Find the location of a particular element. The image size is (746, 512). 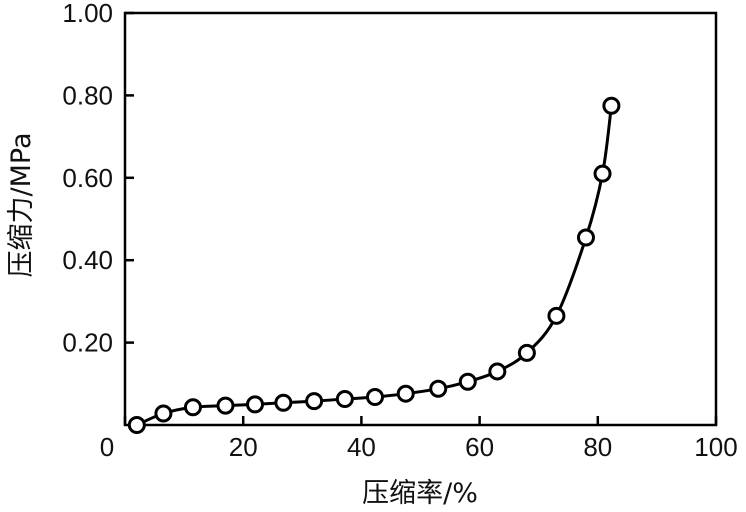

y-tick-label: 1.00 is located at coordinates (87, 14).